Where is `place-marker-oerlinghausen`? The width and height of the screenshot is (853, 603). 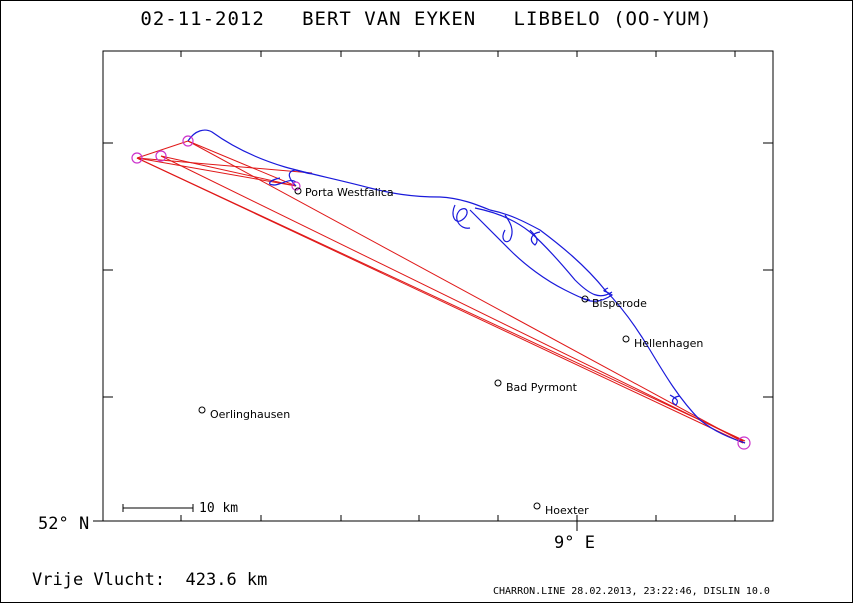 place-marker-oerlinghausen is located at coordinates (202, 410).